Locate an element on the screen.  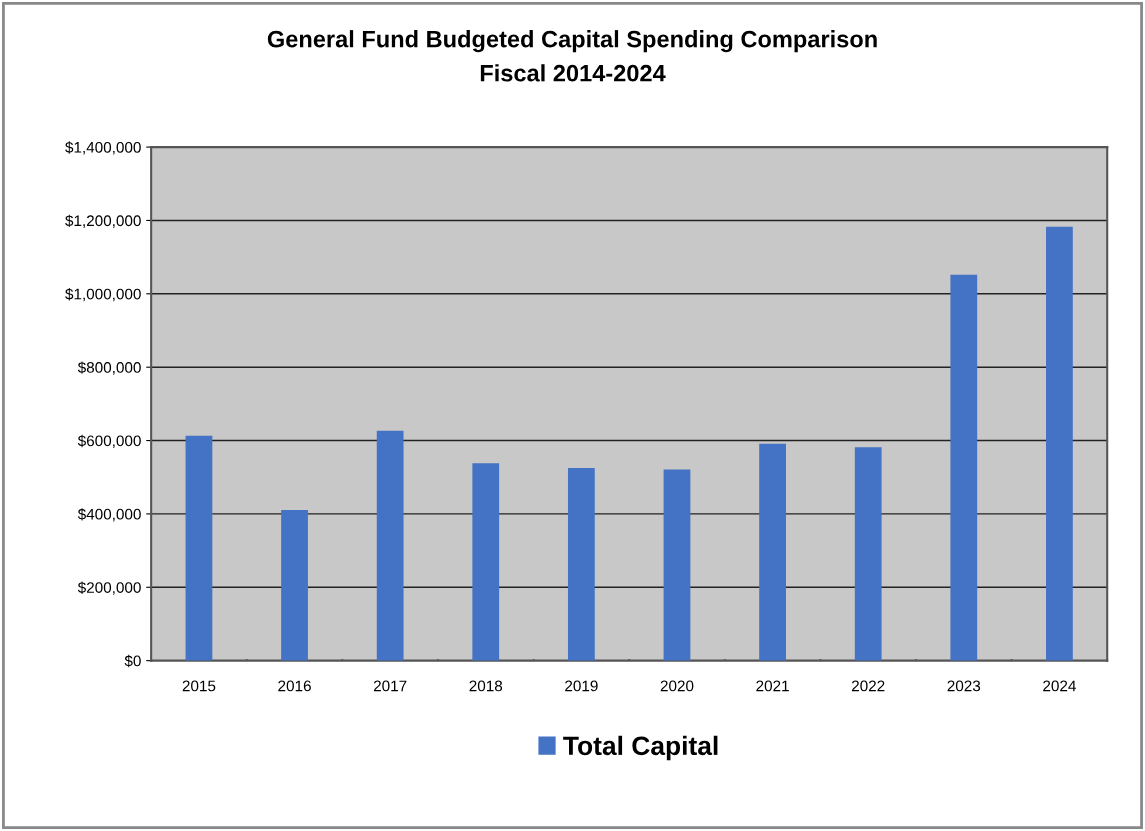
legend-label: Total Capital is located at coordinates (640, 748).